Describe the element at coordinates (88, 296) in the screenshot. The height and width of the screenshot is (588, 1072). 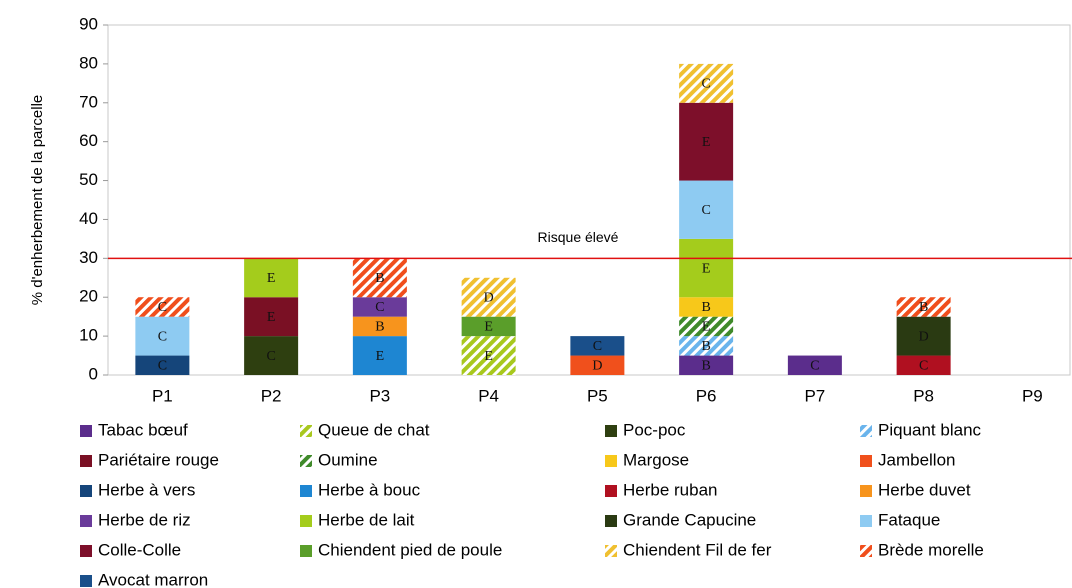
I see `y-tick-label: 20` at that location.